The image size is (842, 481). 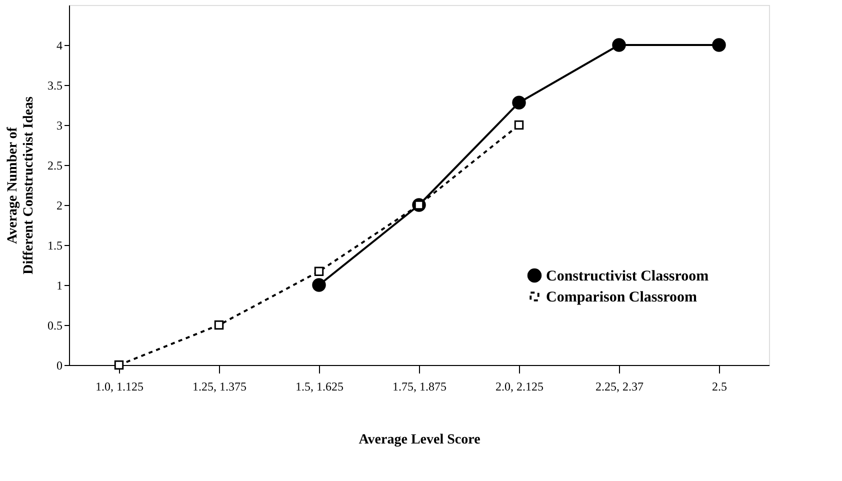 I want to click on legend-label: Comparison Classroom, so click(x=622, y=298).